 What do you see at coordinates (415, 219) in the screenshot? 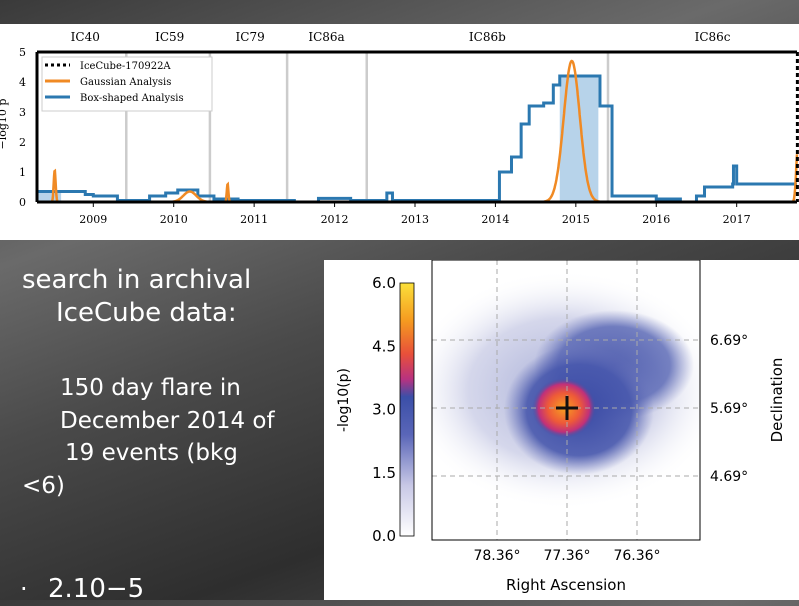
I see `x-tick-label: 2013` at bounding box center [415, 219].